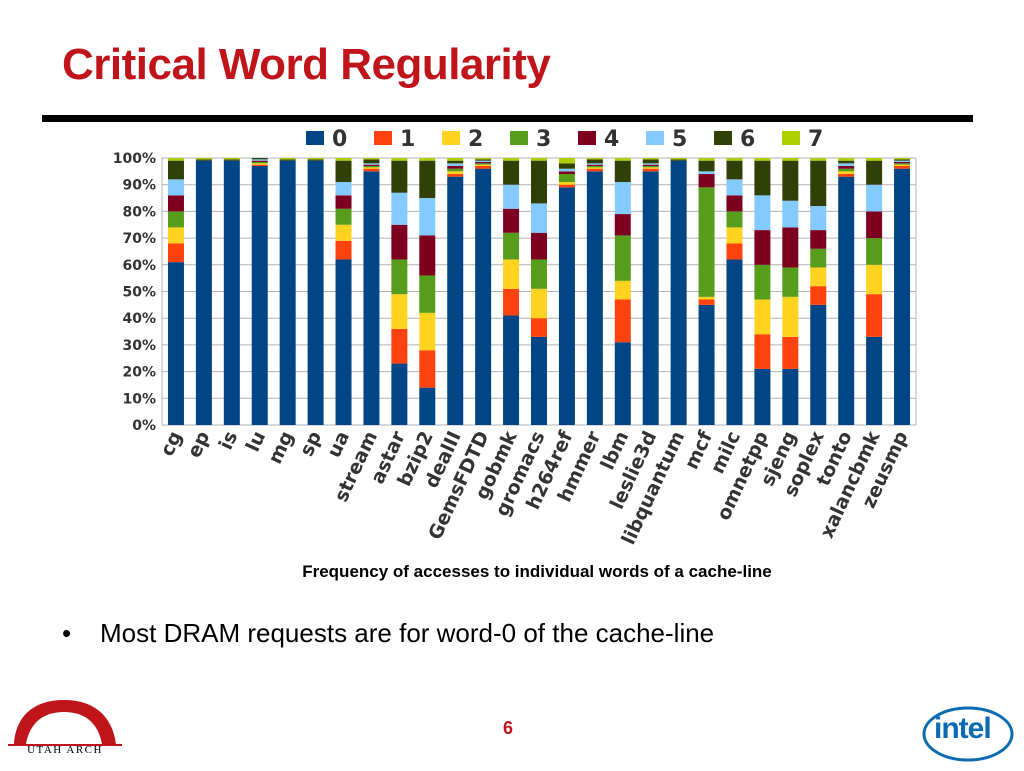 The image size is (1024, 771). I want to click on y-tick-label: 10%, so click(139, 399).